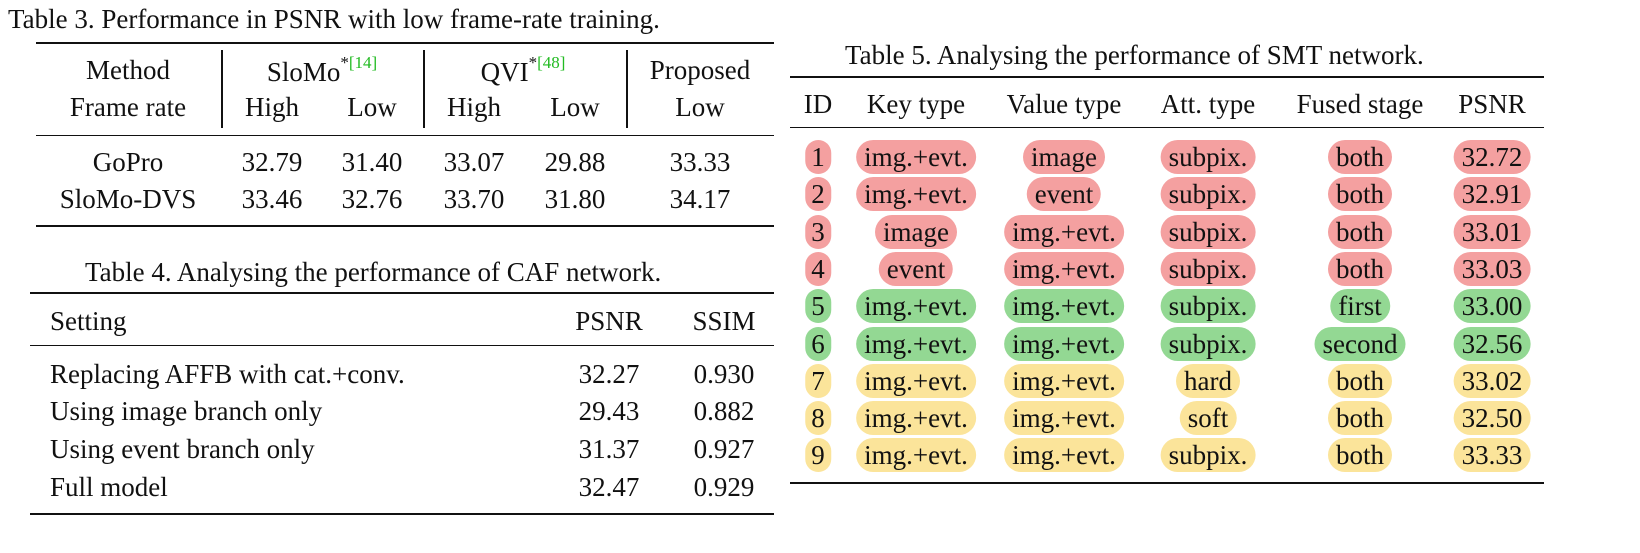  I want to click on table5-header-att: Att. type, so click(1208, 104).